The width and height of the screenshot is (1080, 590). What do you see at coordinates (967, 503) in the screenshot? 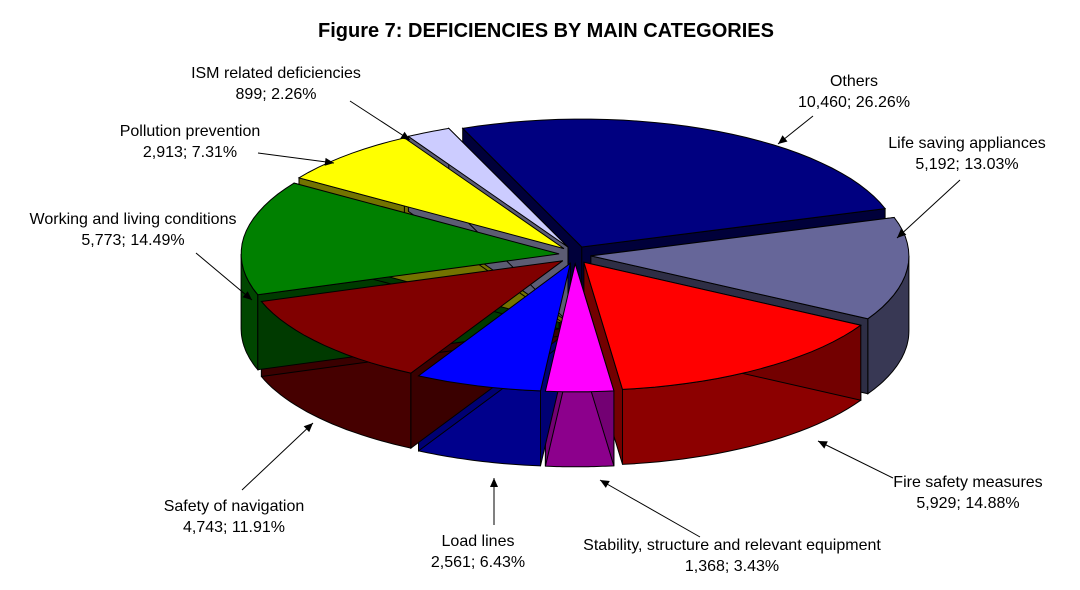
I see `label-value-fire-safety-measures: 5,929; 14.88%` at bounding box center [967, 503].